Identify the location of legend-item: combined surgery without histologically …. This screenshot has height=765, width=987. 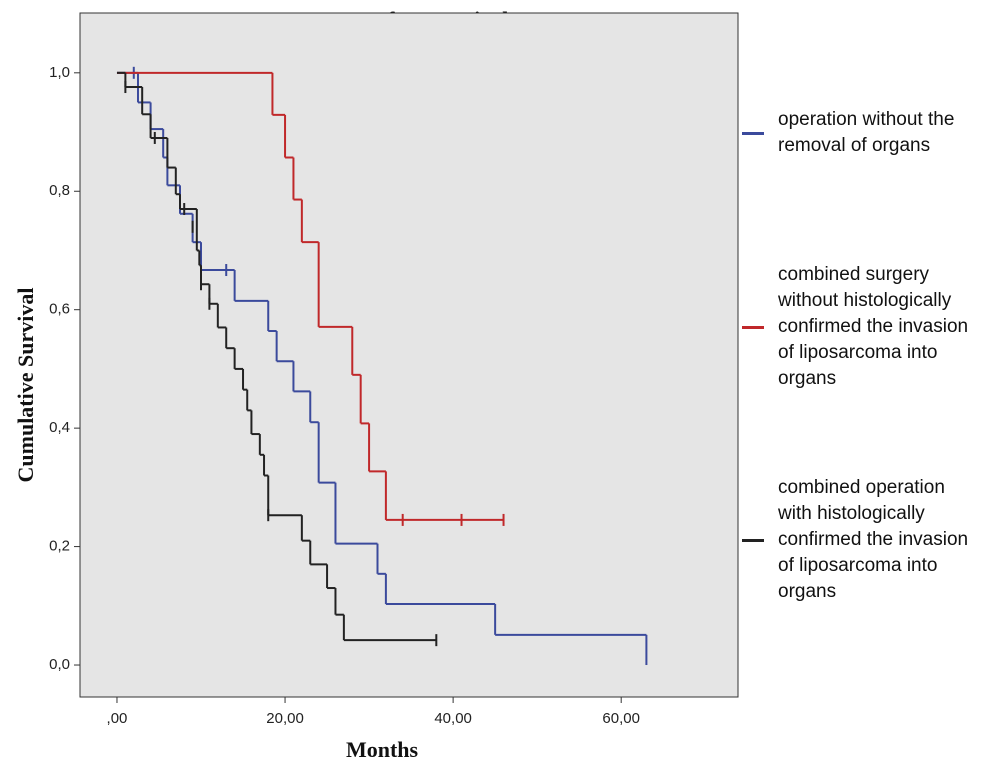
(857, 327).